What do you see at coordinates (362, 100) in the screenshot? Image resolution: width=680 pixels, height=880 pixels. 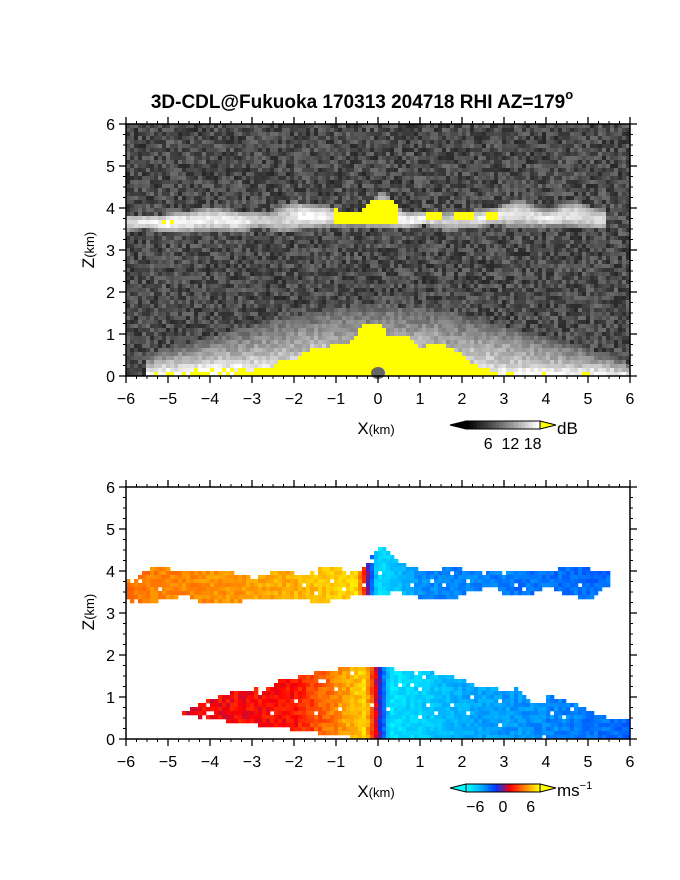 I see `figure-title: 3D-CDL@Fukuoka 170313 204718 RHI AZ=179o` at bounding box center [362, 100].